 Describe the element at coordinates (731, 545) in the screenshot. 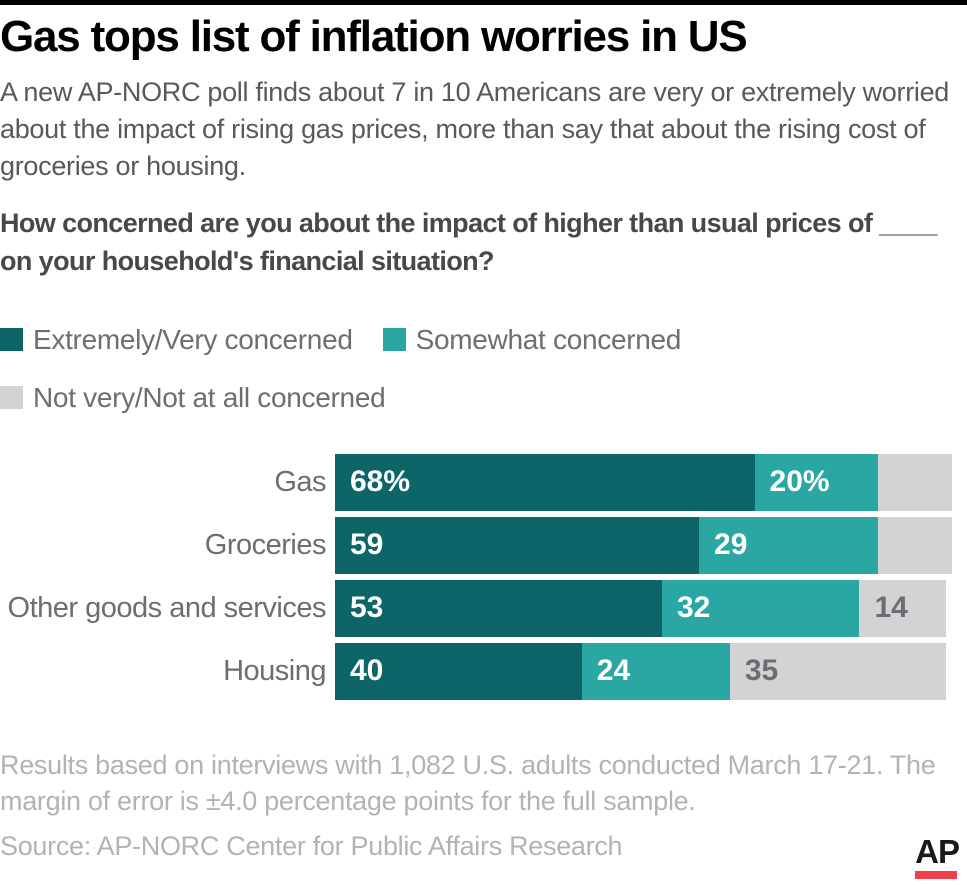

I see `bar-value-label: 29` at that location.